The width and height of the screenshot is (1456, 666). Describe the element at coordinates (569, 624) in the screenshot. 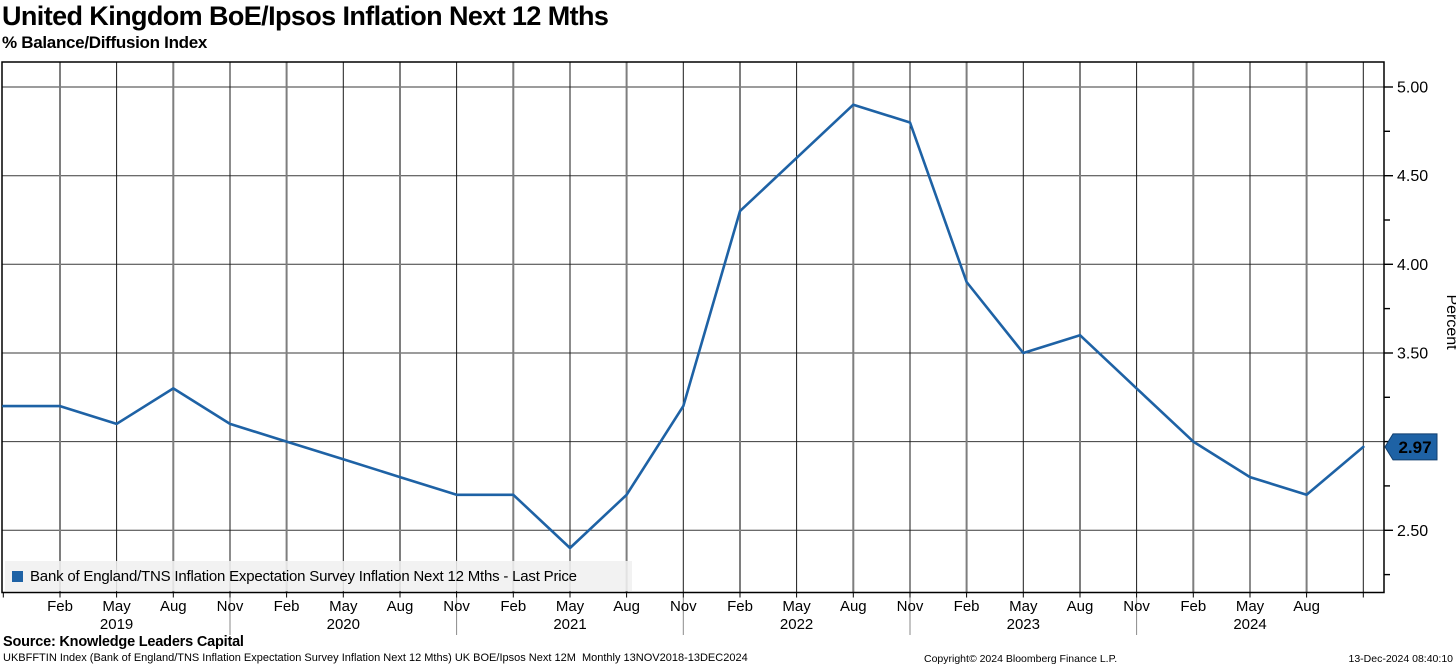

I see `svg-text: 2021` at that location.